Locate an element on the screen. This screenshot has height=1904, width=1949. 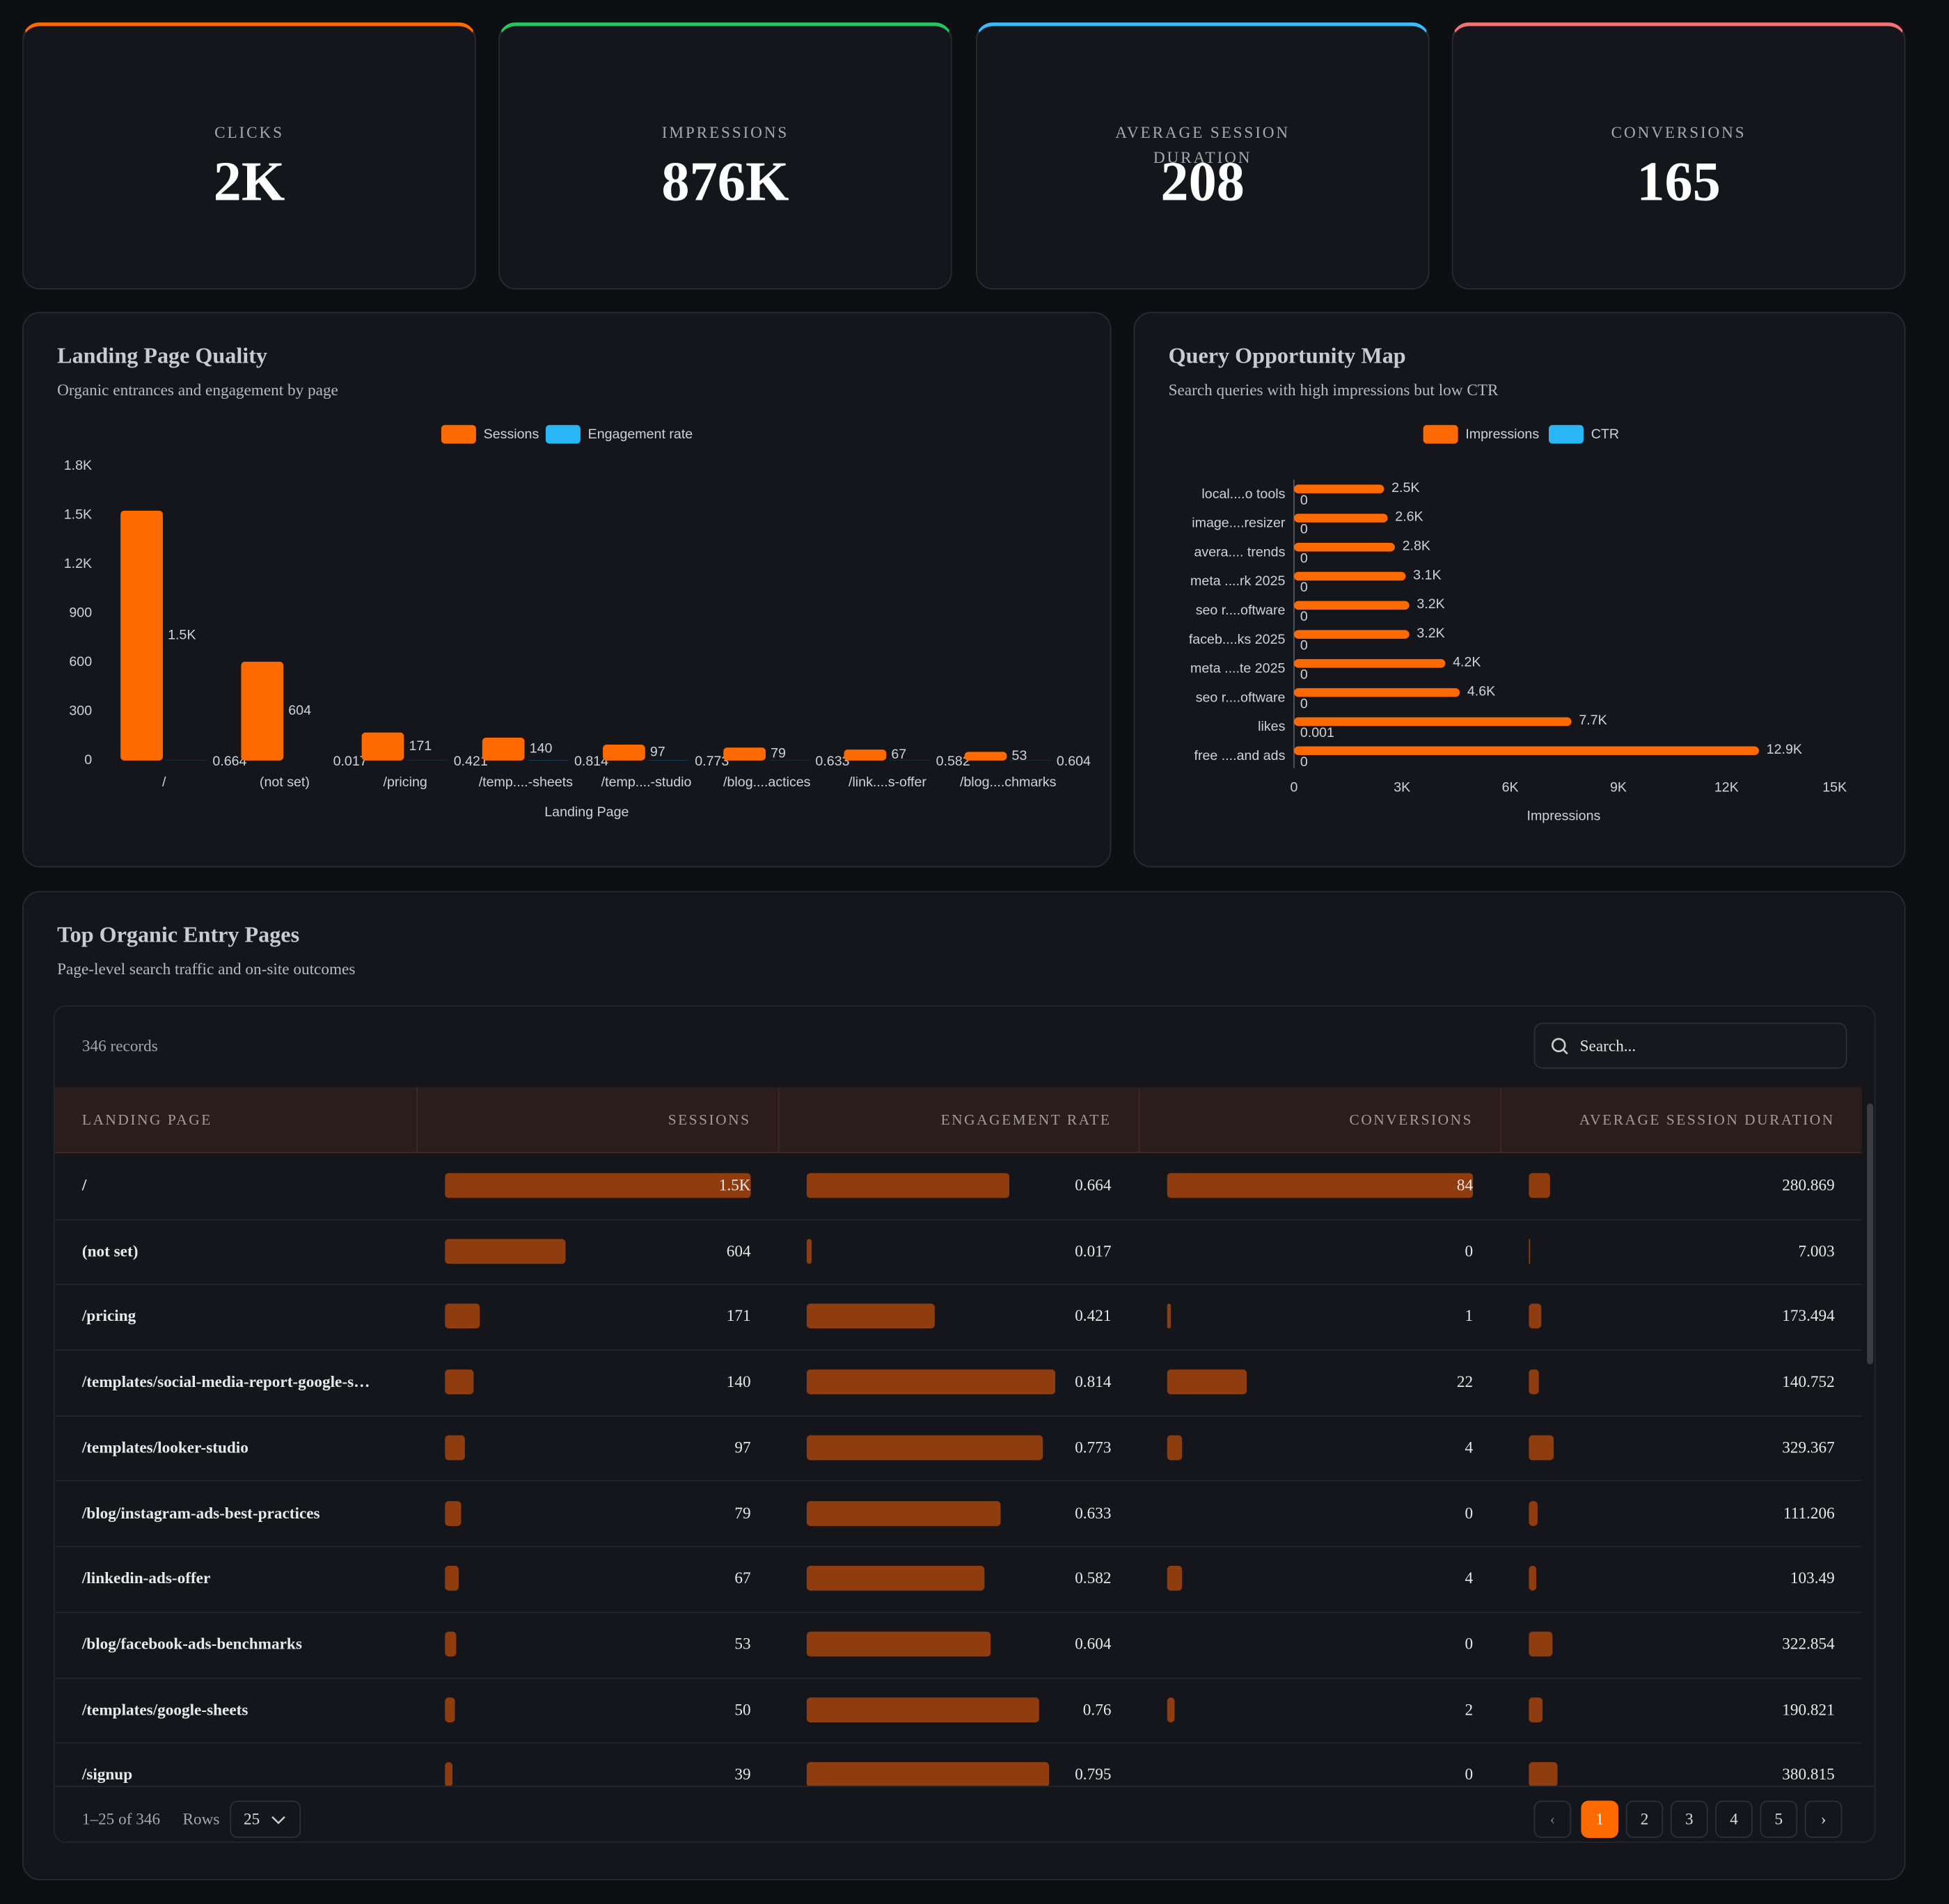
cell-text: 140.752 is located at coordinates (1808, 1381).